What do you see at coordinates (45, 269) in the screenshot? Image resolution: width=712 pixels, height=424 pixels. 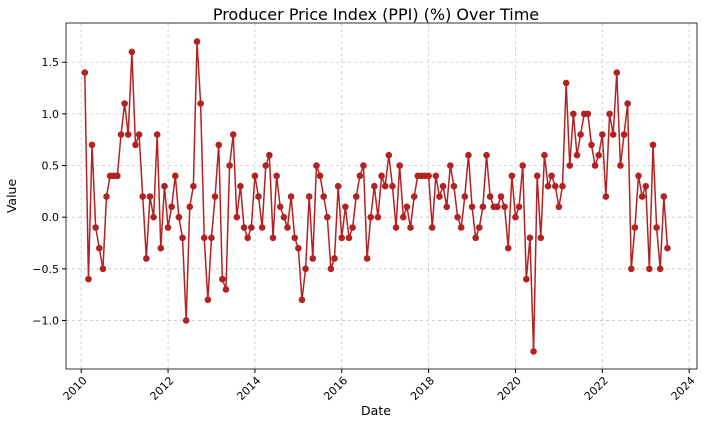 I see `y-tick-label: −0.5` at bounding box center [45, 269].